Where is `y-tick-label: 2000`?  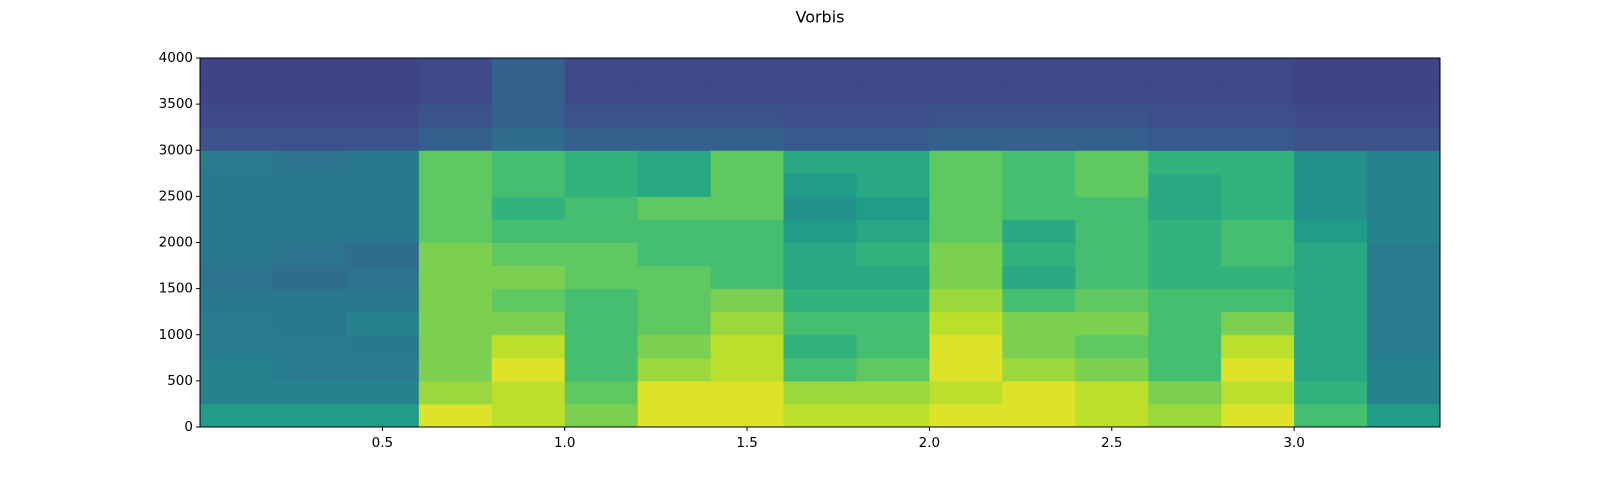 y-tick-label: 2000 is located at coordinates (176, 243).